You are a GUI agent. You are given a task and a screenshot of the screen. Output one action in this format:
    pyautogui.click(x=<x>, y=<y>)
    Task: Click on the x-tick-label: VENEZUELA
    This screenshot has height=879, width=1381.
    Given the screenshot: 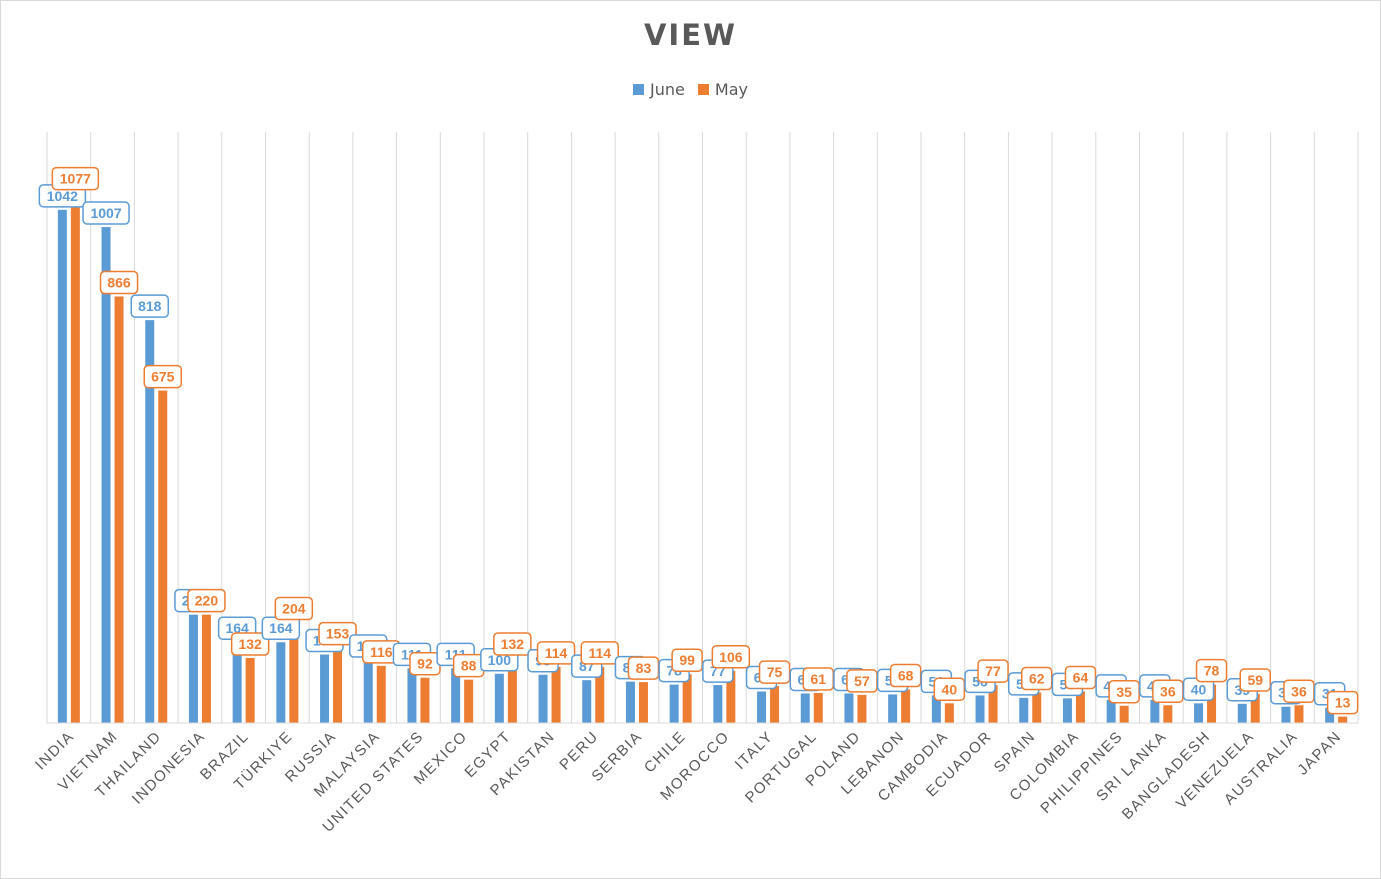 What is the action you would take?
    pyautogui.click(x=1215, y=770)
    